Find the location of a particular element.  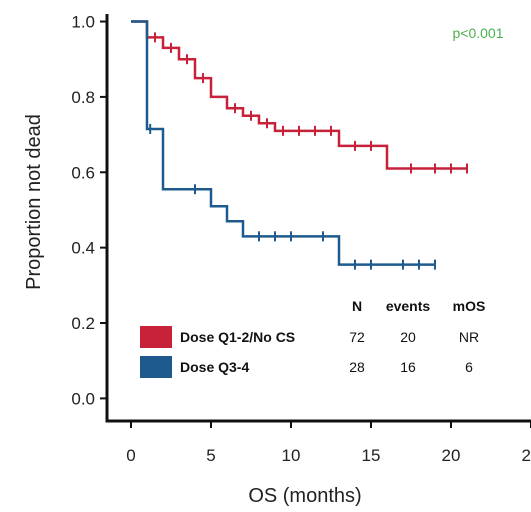

p-value-annotation: p<0.001 is located at coordinates (478, 33).